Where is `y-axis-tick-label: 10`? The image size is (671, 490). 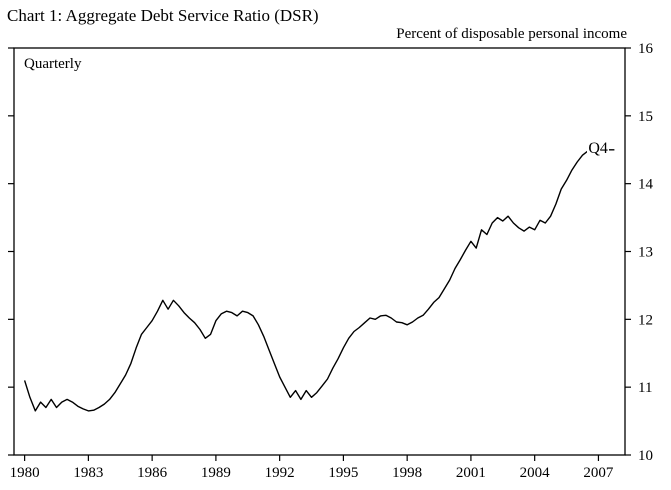
y-axis-tick-label: 10 is located at coordinates (645, 456).